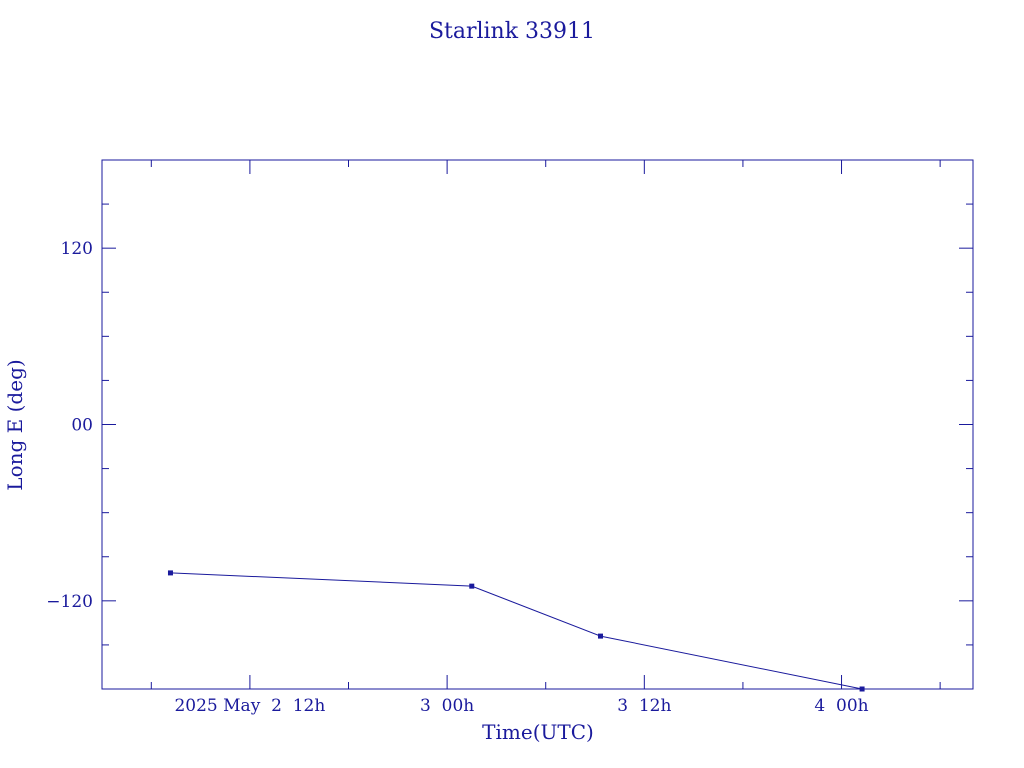 Image resolution: width=1024 pixels, height=768 pixels. I want to click on chart-title: Starlink 33911, so click(512, 31).